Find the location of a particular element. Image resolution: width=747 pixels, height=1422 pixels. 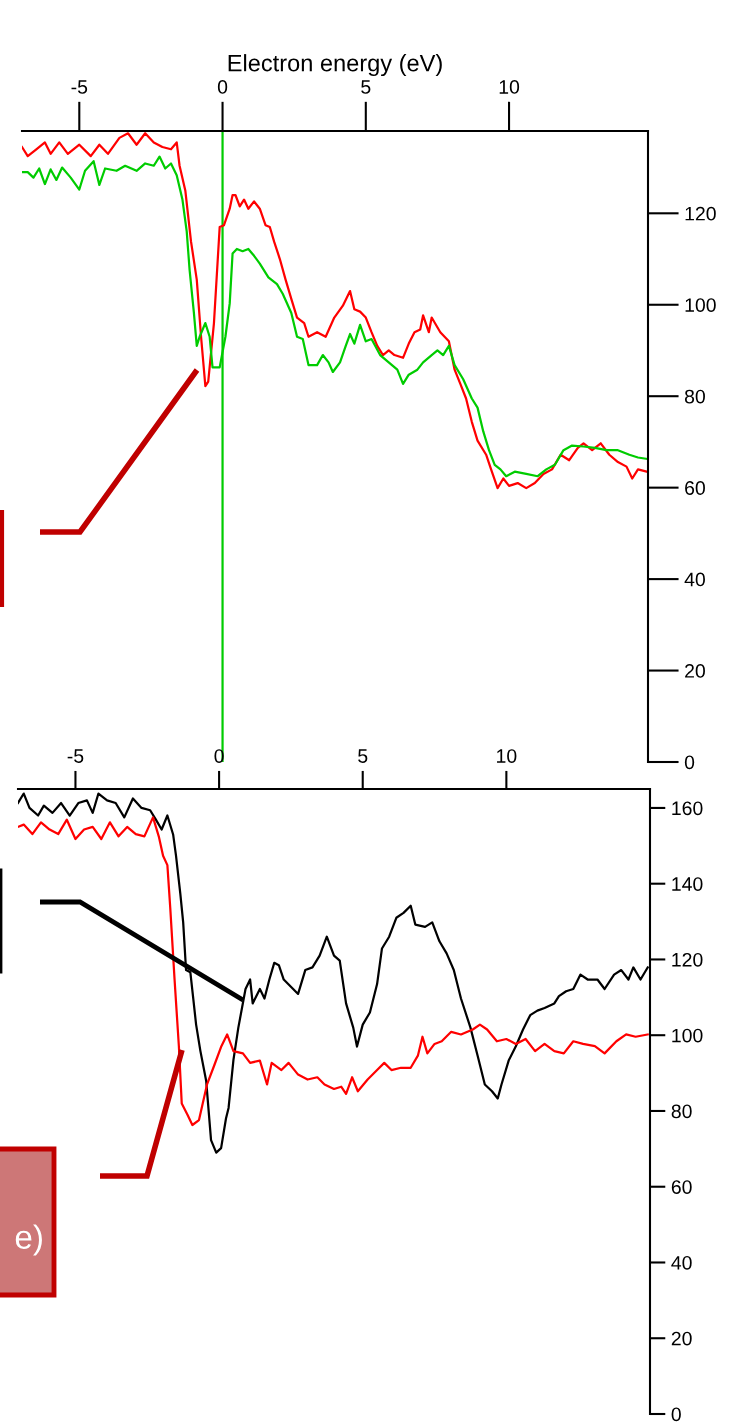

annotation: e) is located at coordinates (28, 1240).